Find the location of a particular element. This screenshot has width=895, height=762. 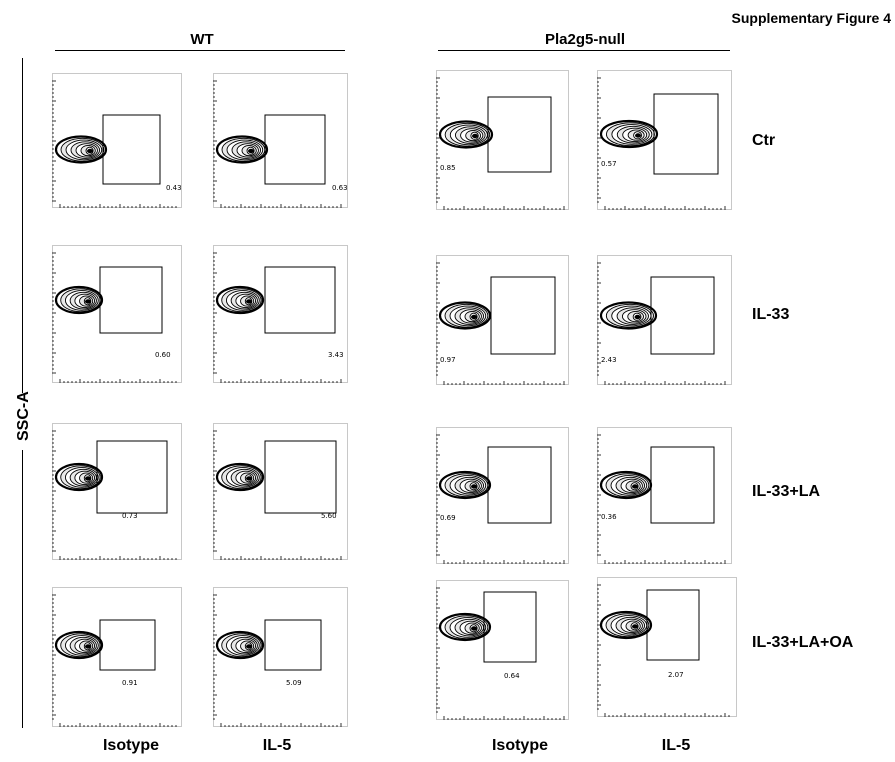

flow-plot-wt-il-33-la-il-5: 5.60 is located at coordinates (280, 491).